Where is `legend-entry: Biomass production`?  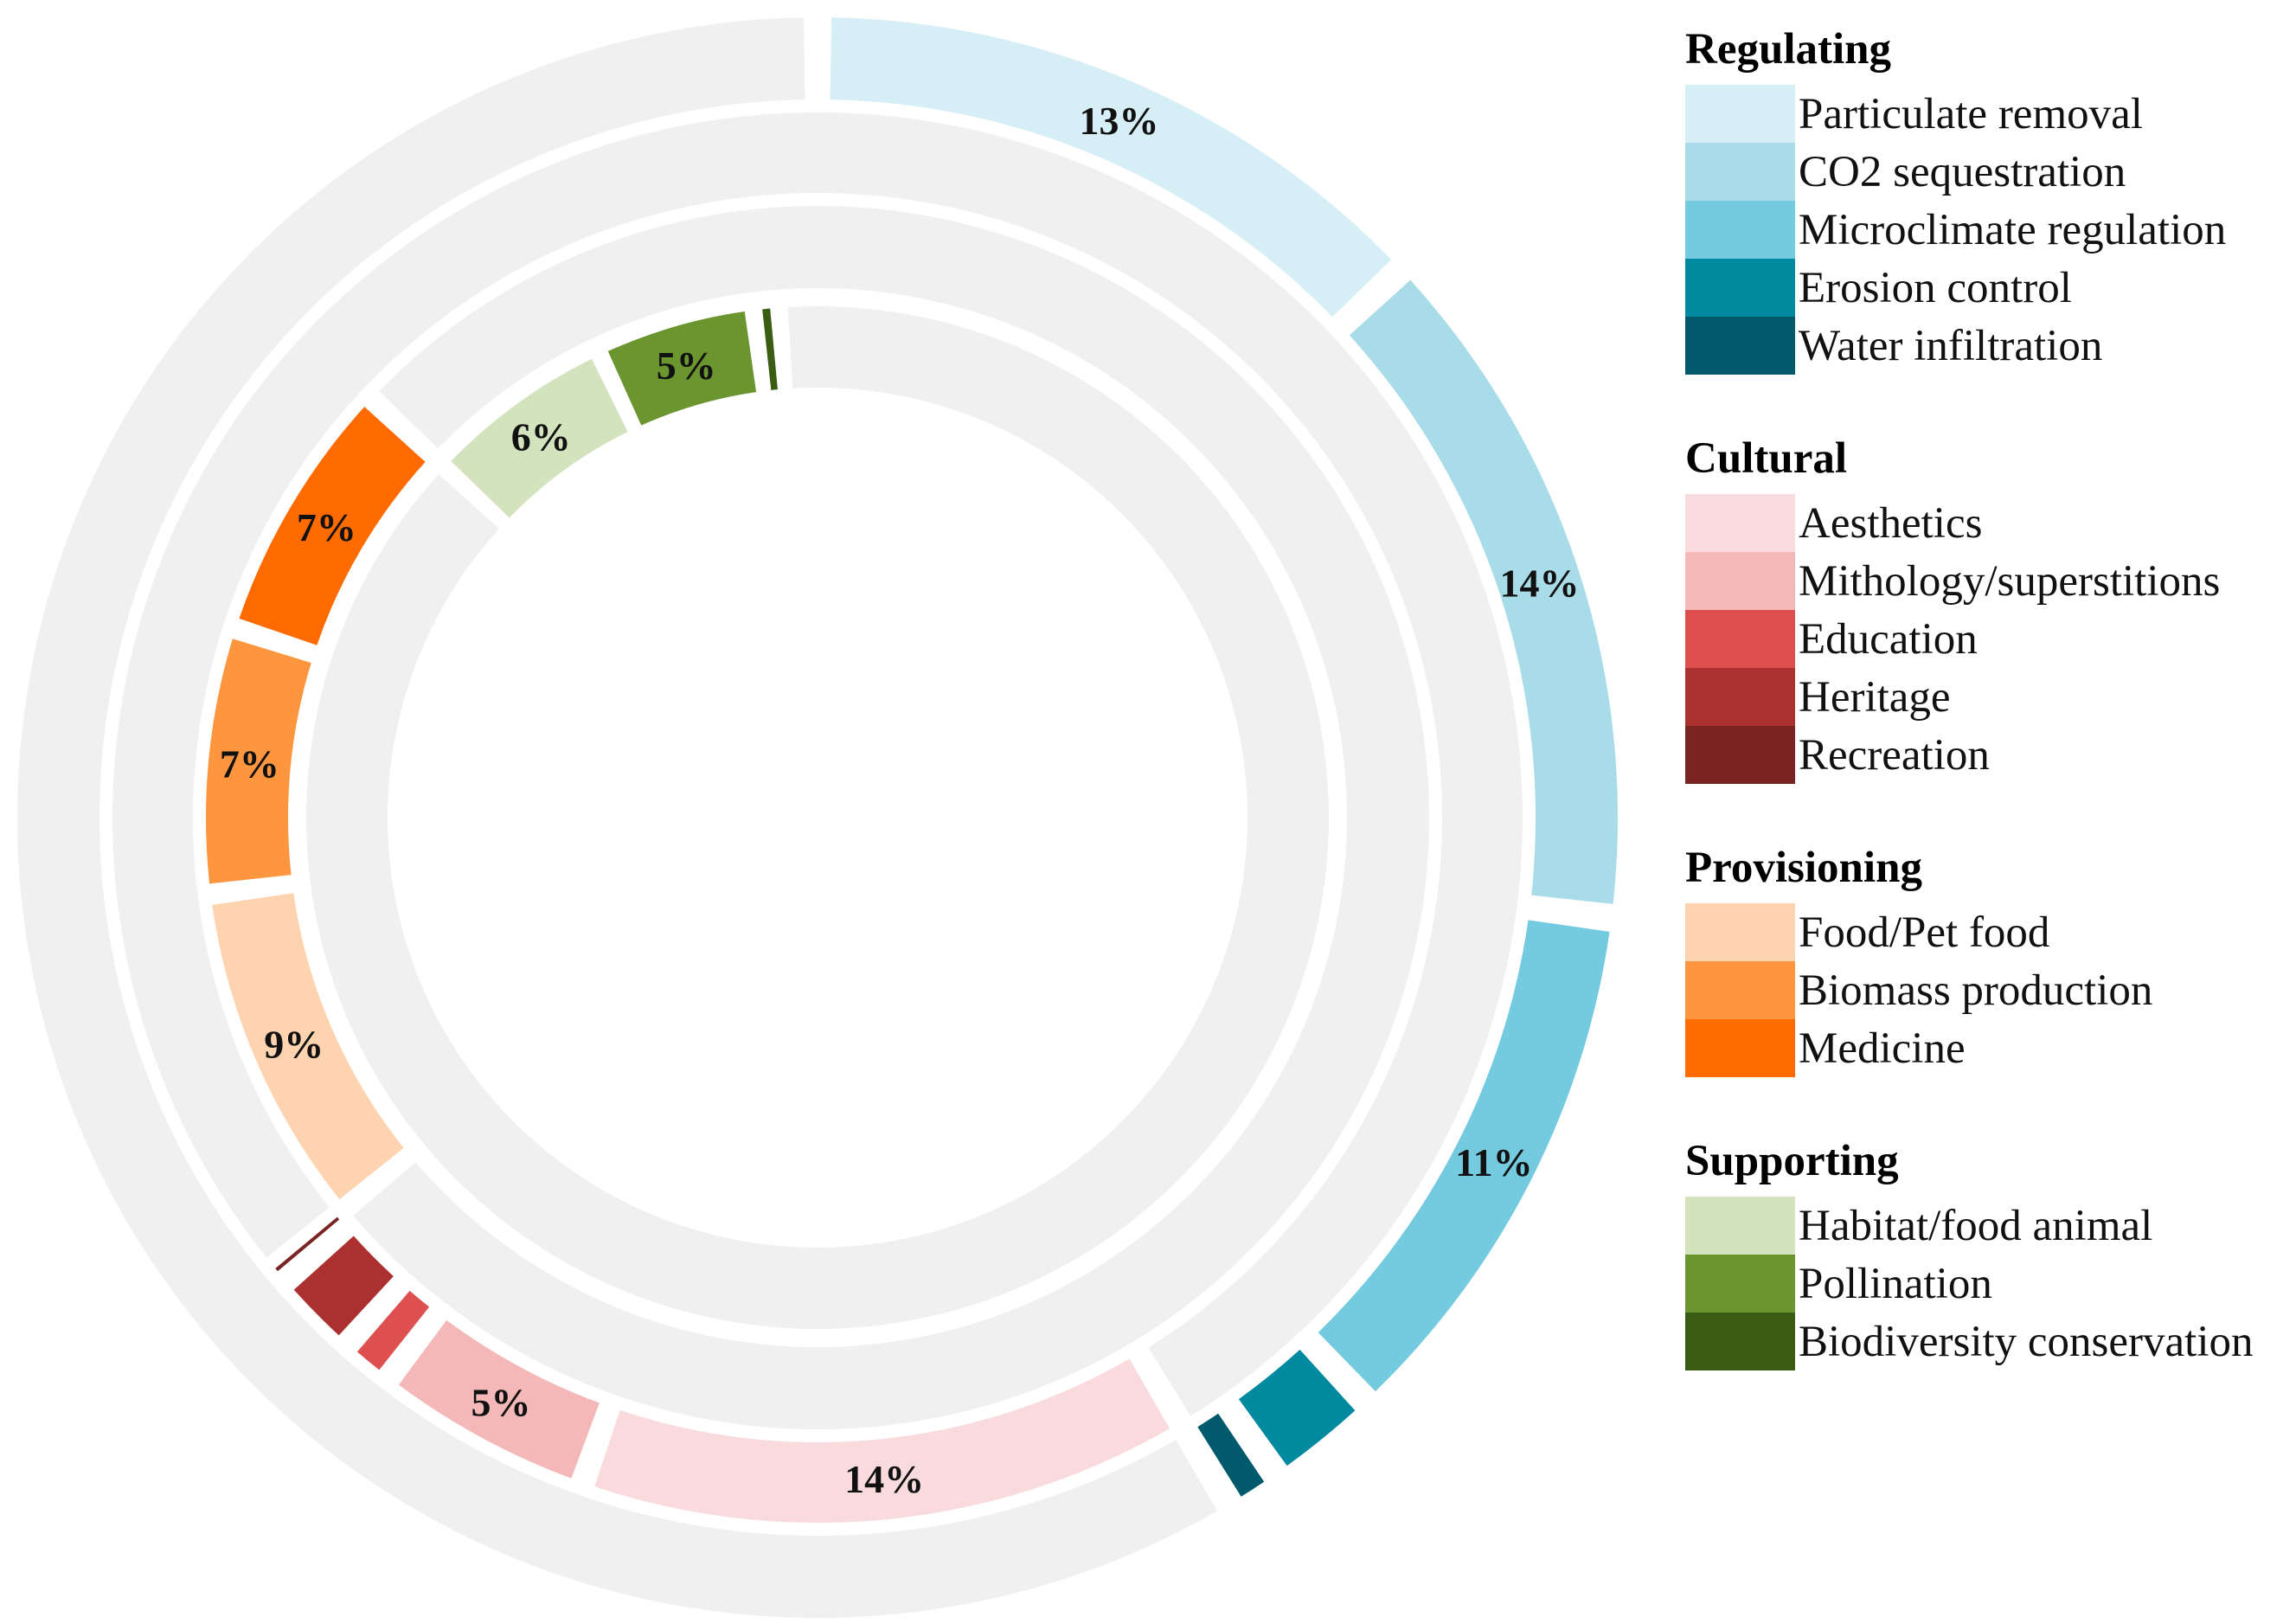 legend-entry: Biomass production is located at coordinates (1988, 990).